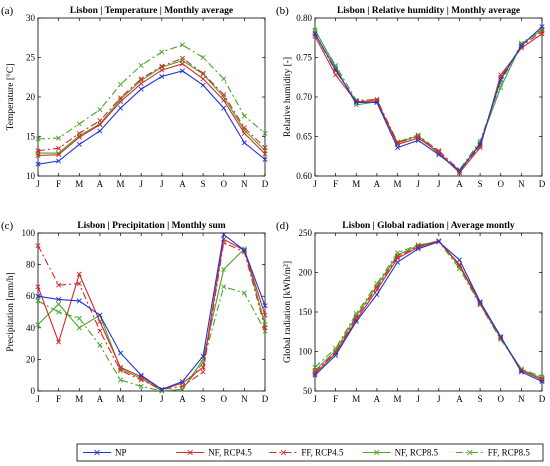 The width and height of the screenshot is (550, 466). Describe the element at coordinates (31, 18) in the screenshot. I see `y-tick-label: 30` at that location.